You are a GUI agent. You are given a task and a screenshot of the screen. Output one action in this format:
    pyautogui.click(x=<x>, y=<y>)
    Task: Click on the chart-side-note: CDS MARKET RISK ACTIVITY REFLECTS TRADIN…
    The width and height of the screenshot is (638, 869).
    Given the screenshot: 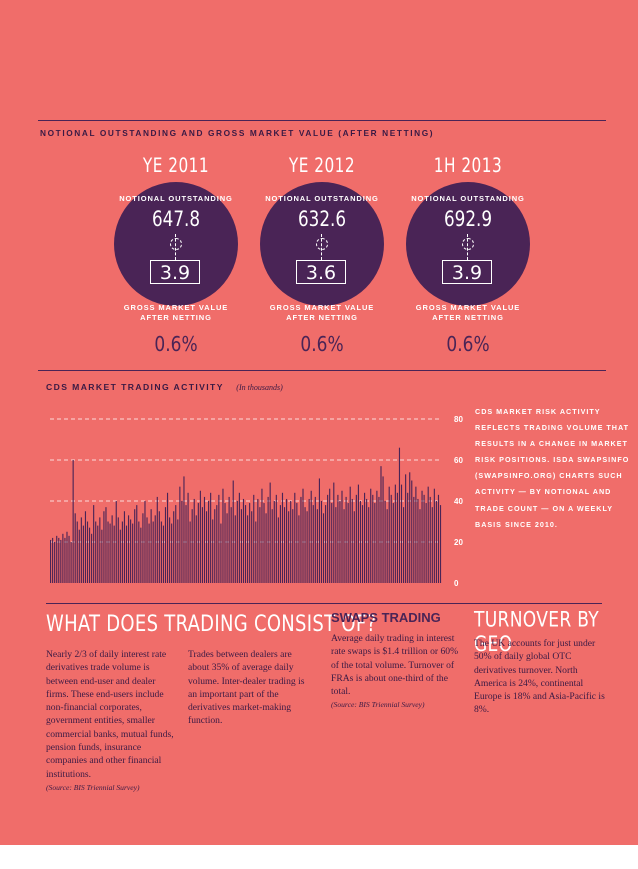 What is the action you would take?
    pyautogui.click(x=552, y=468)
    